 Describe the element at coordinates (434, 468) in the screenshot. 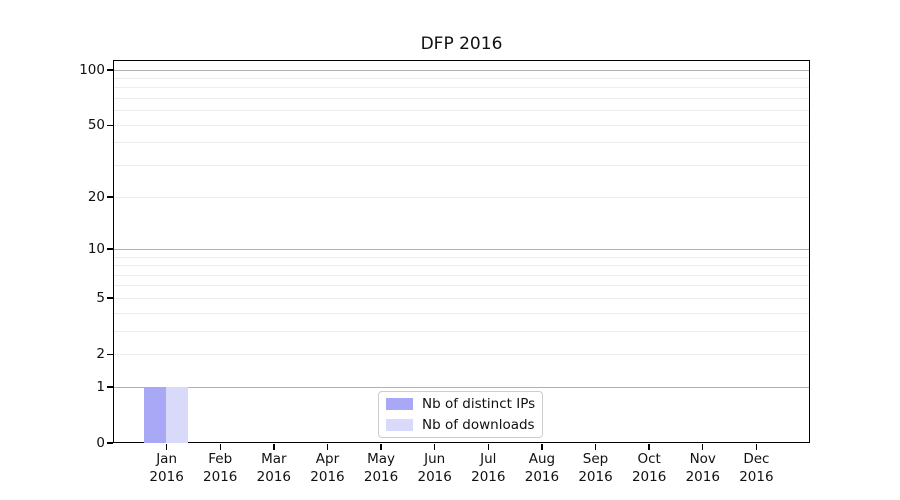

I see `x-tick-label: Jun 2016` at that location.